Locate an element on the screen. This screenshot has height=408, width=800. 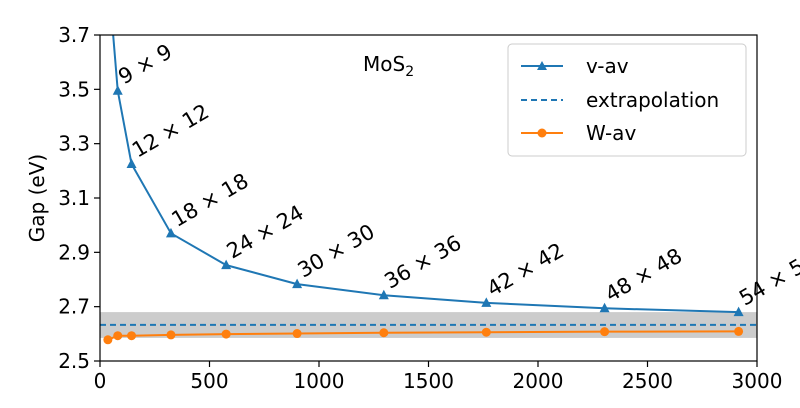
mos2-annotation: MoS2 is located at coordinates (388, 66).